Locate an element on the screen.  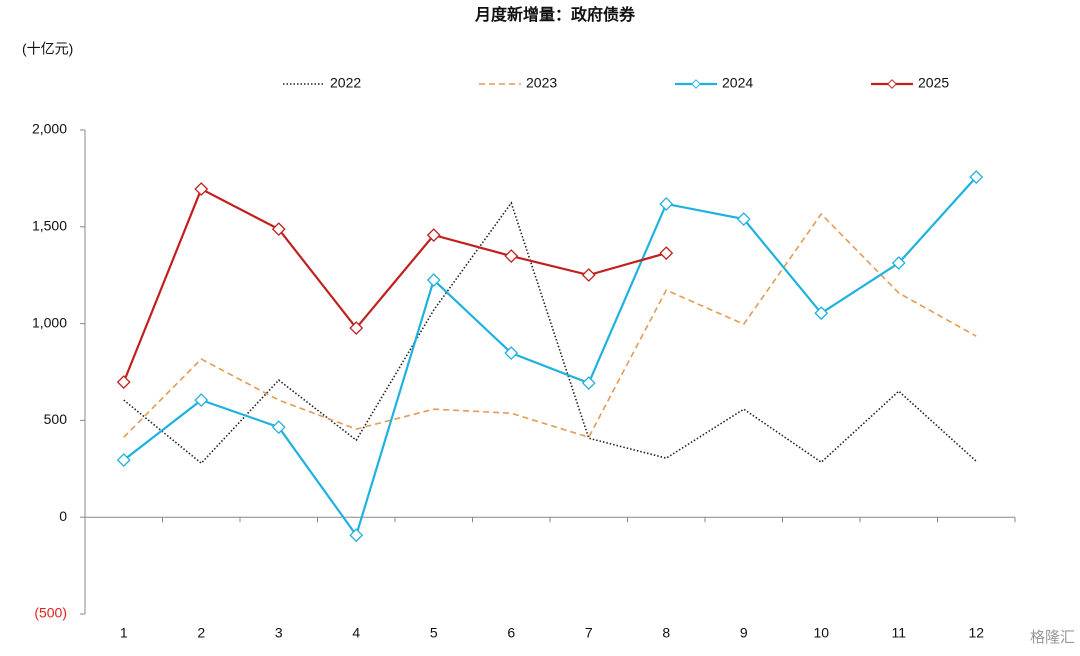
x-tick-label: 2 is located at coordinates (201, 633).